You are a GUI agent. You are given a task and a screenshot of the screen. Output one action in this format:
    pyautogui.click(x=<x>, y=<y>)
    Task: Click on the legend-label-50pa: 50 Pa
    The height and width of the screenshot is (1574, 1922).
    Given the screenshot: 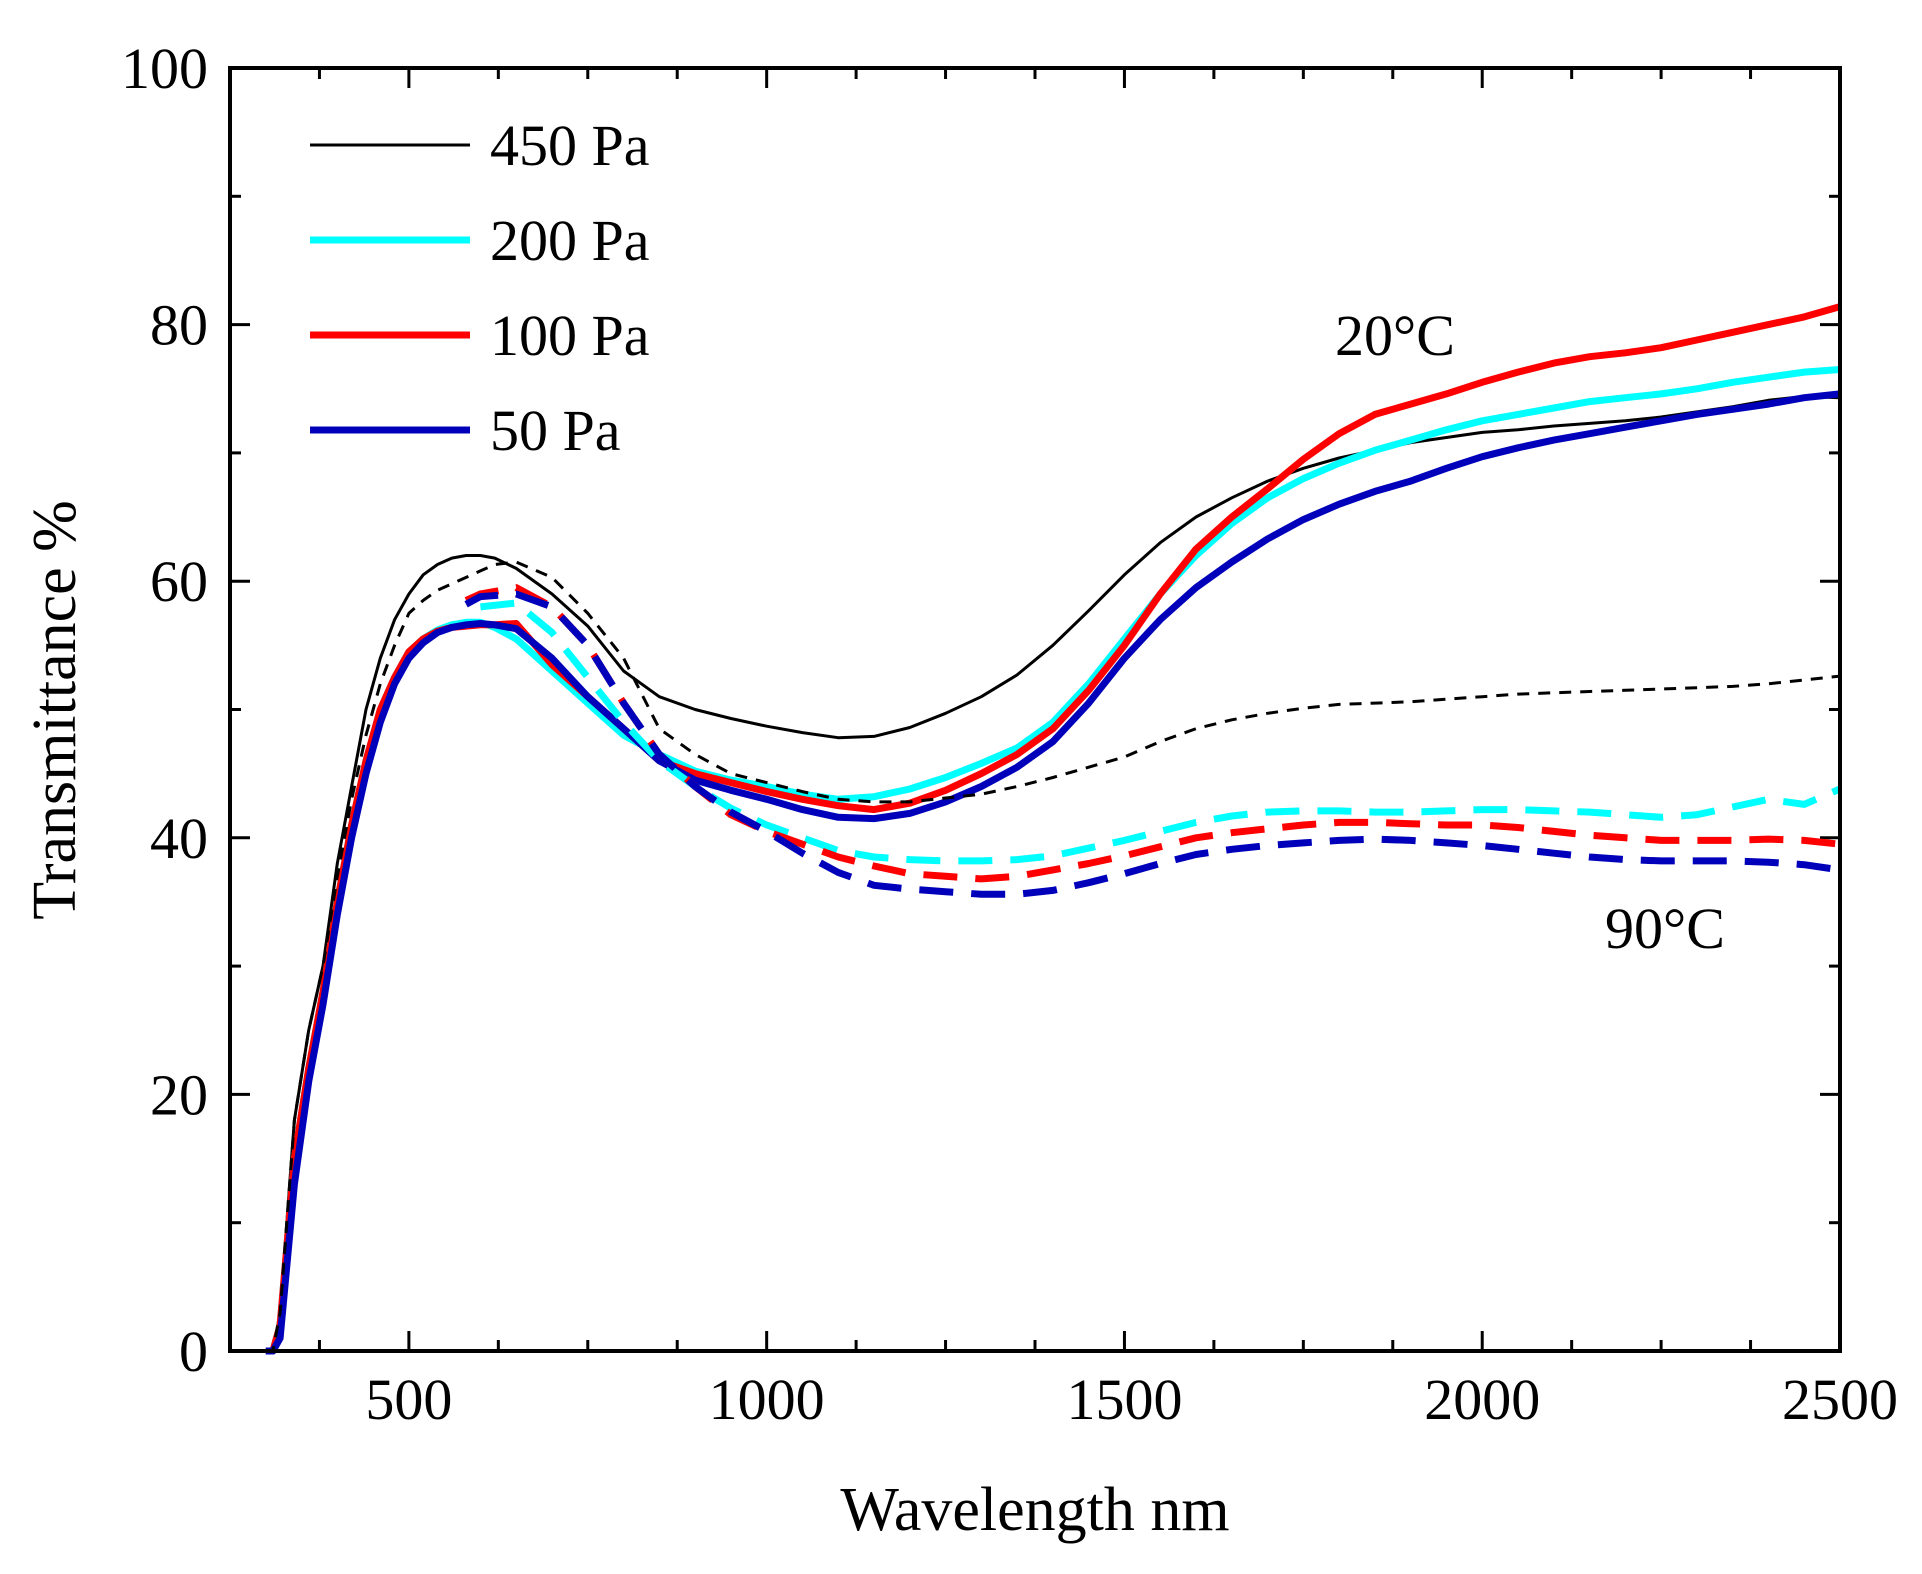 What is the action you would take?
    pyautogui.click(x=555, y=430)
    